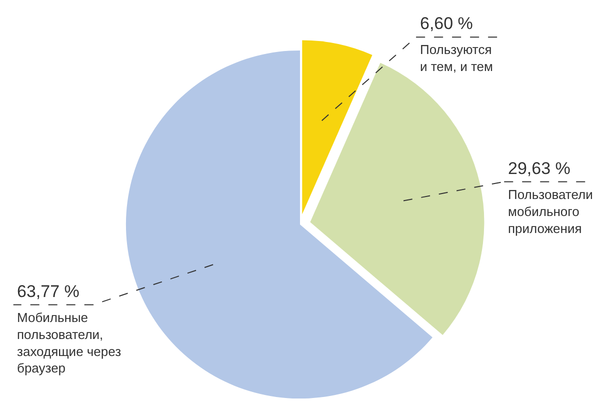 This screenshot has height=409, width=616. I want to click on slice-label: Мобильные пользователи, заходящие через браузер, so click(69, 343).